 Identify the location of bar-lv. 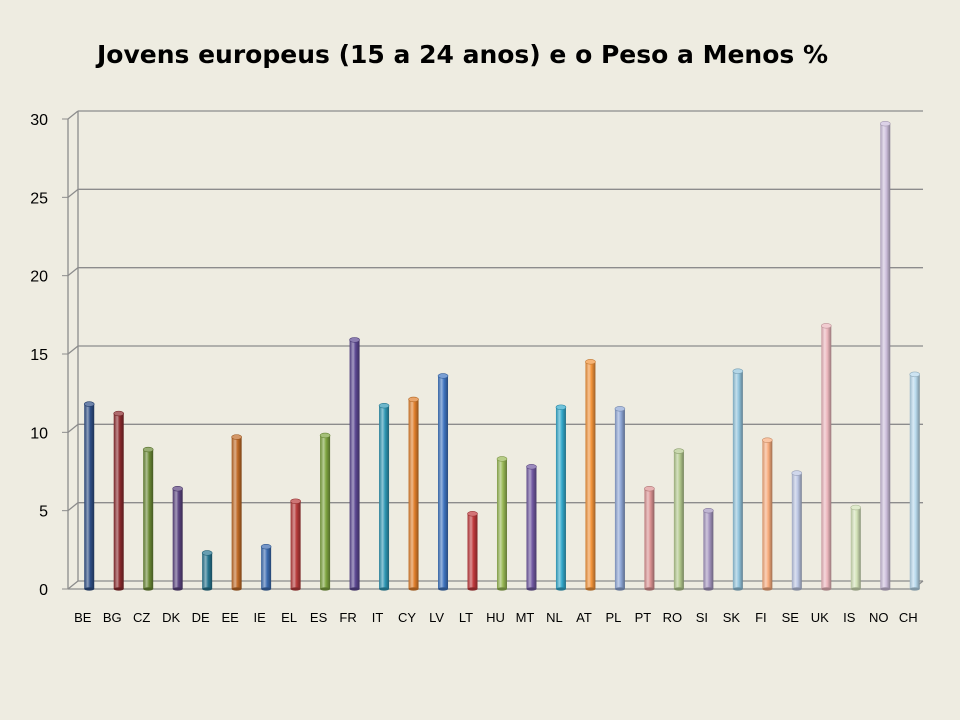
(443, 482).